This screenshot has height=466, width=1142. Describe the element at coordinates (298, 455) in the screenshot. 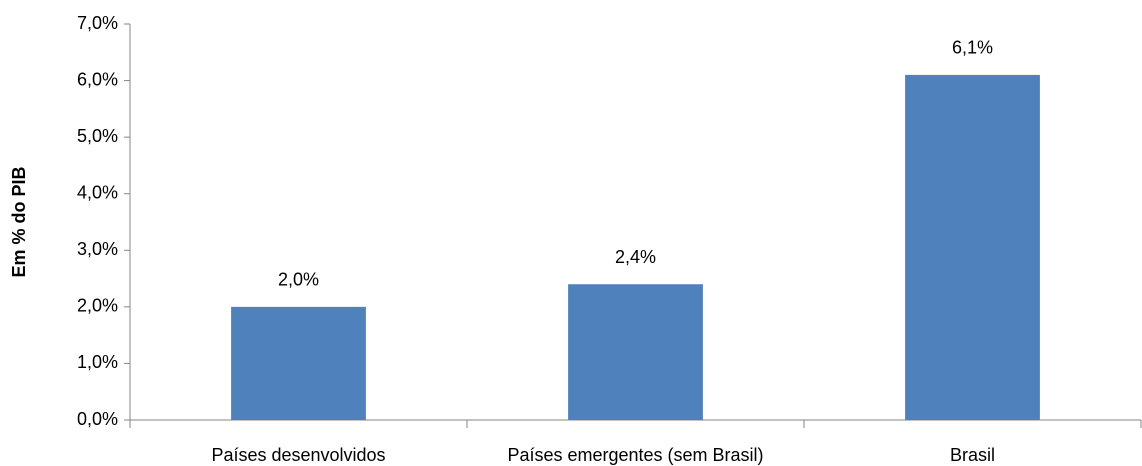

I see `x-tick-label: Países desenvolvidos` at that location.